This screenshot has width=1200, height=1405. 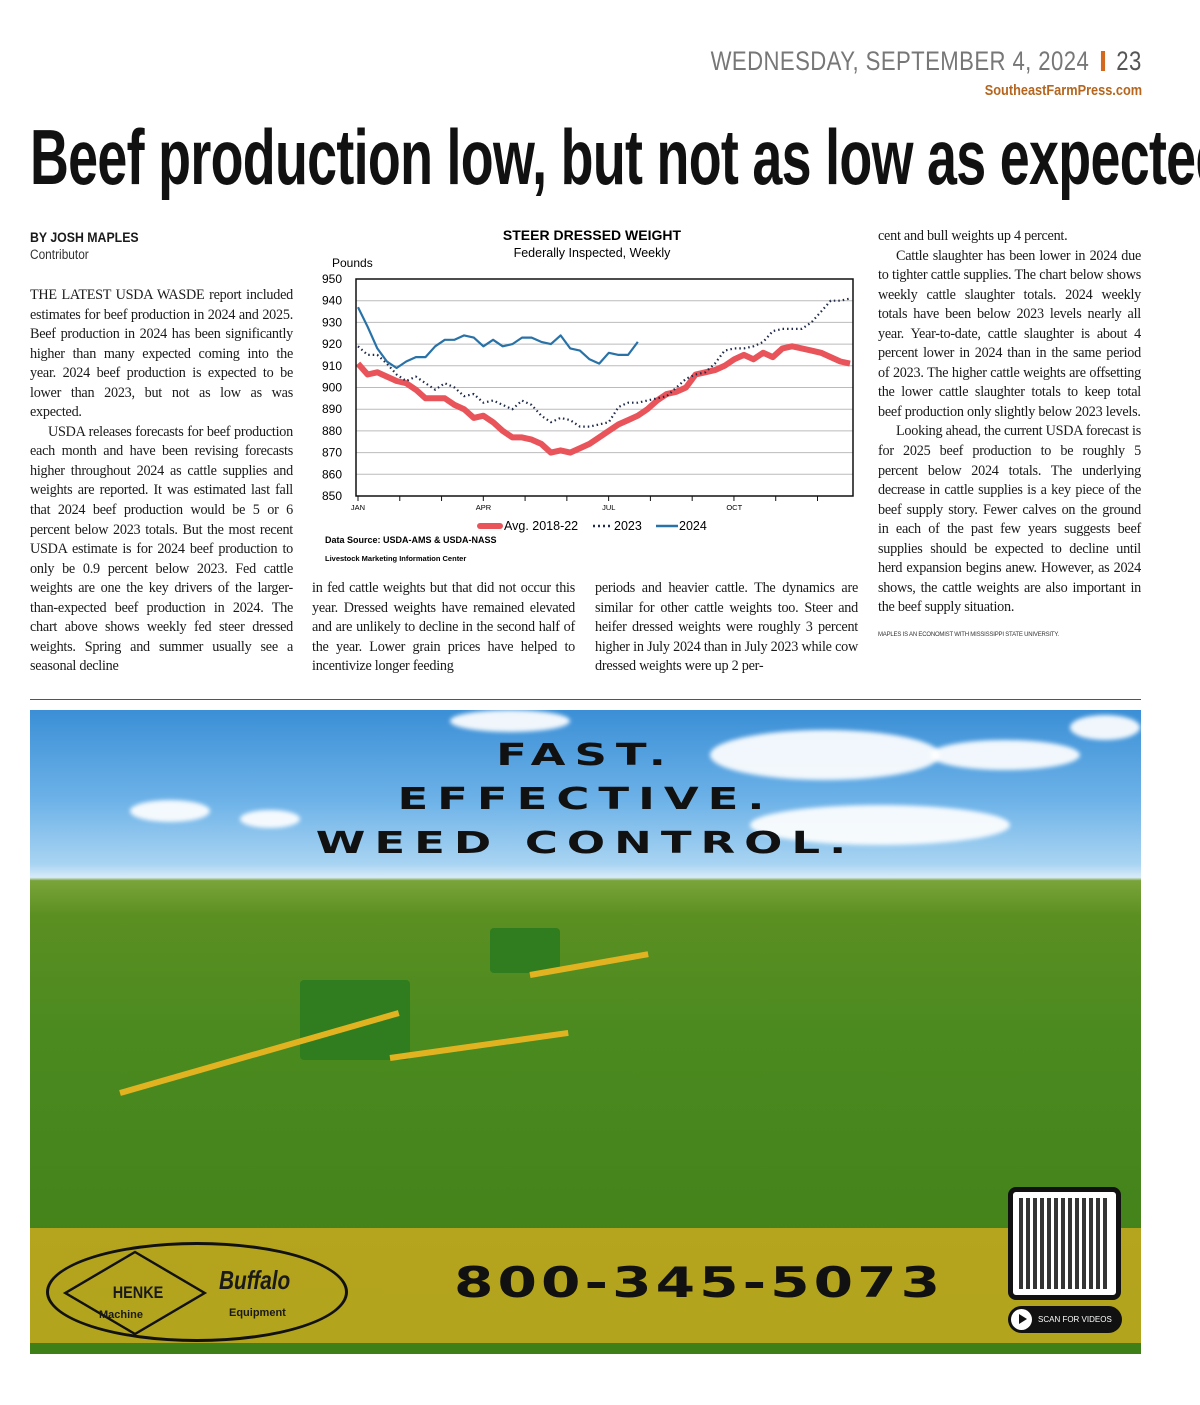 I want to click on issue-date: WEDNESDAY, SEPTEMBER 4, 2024, so click(x=900, y=61).